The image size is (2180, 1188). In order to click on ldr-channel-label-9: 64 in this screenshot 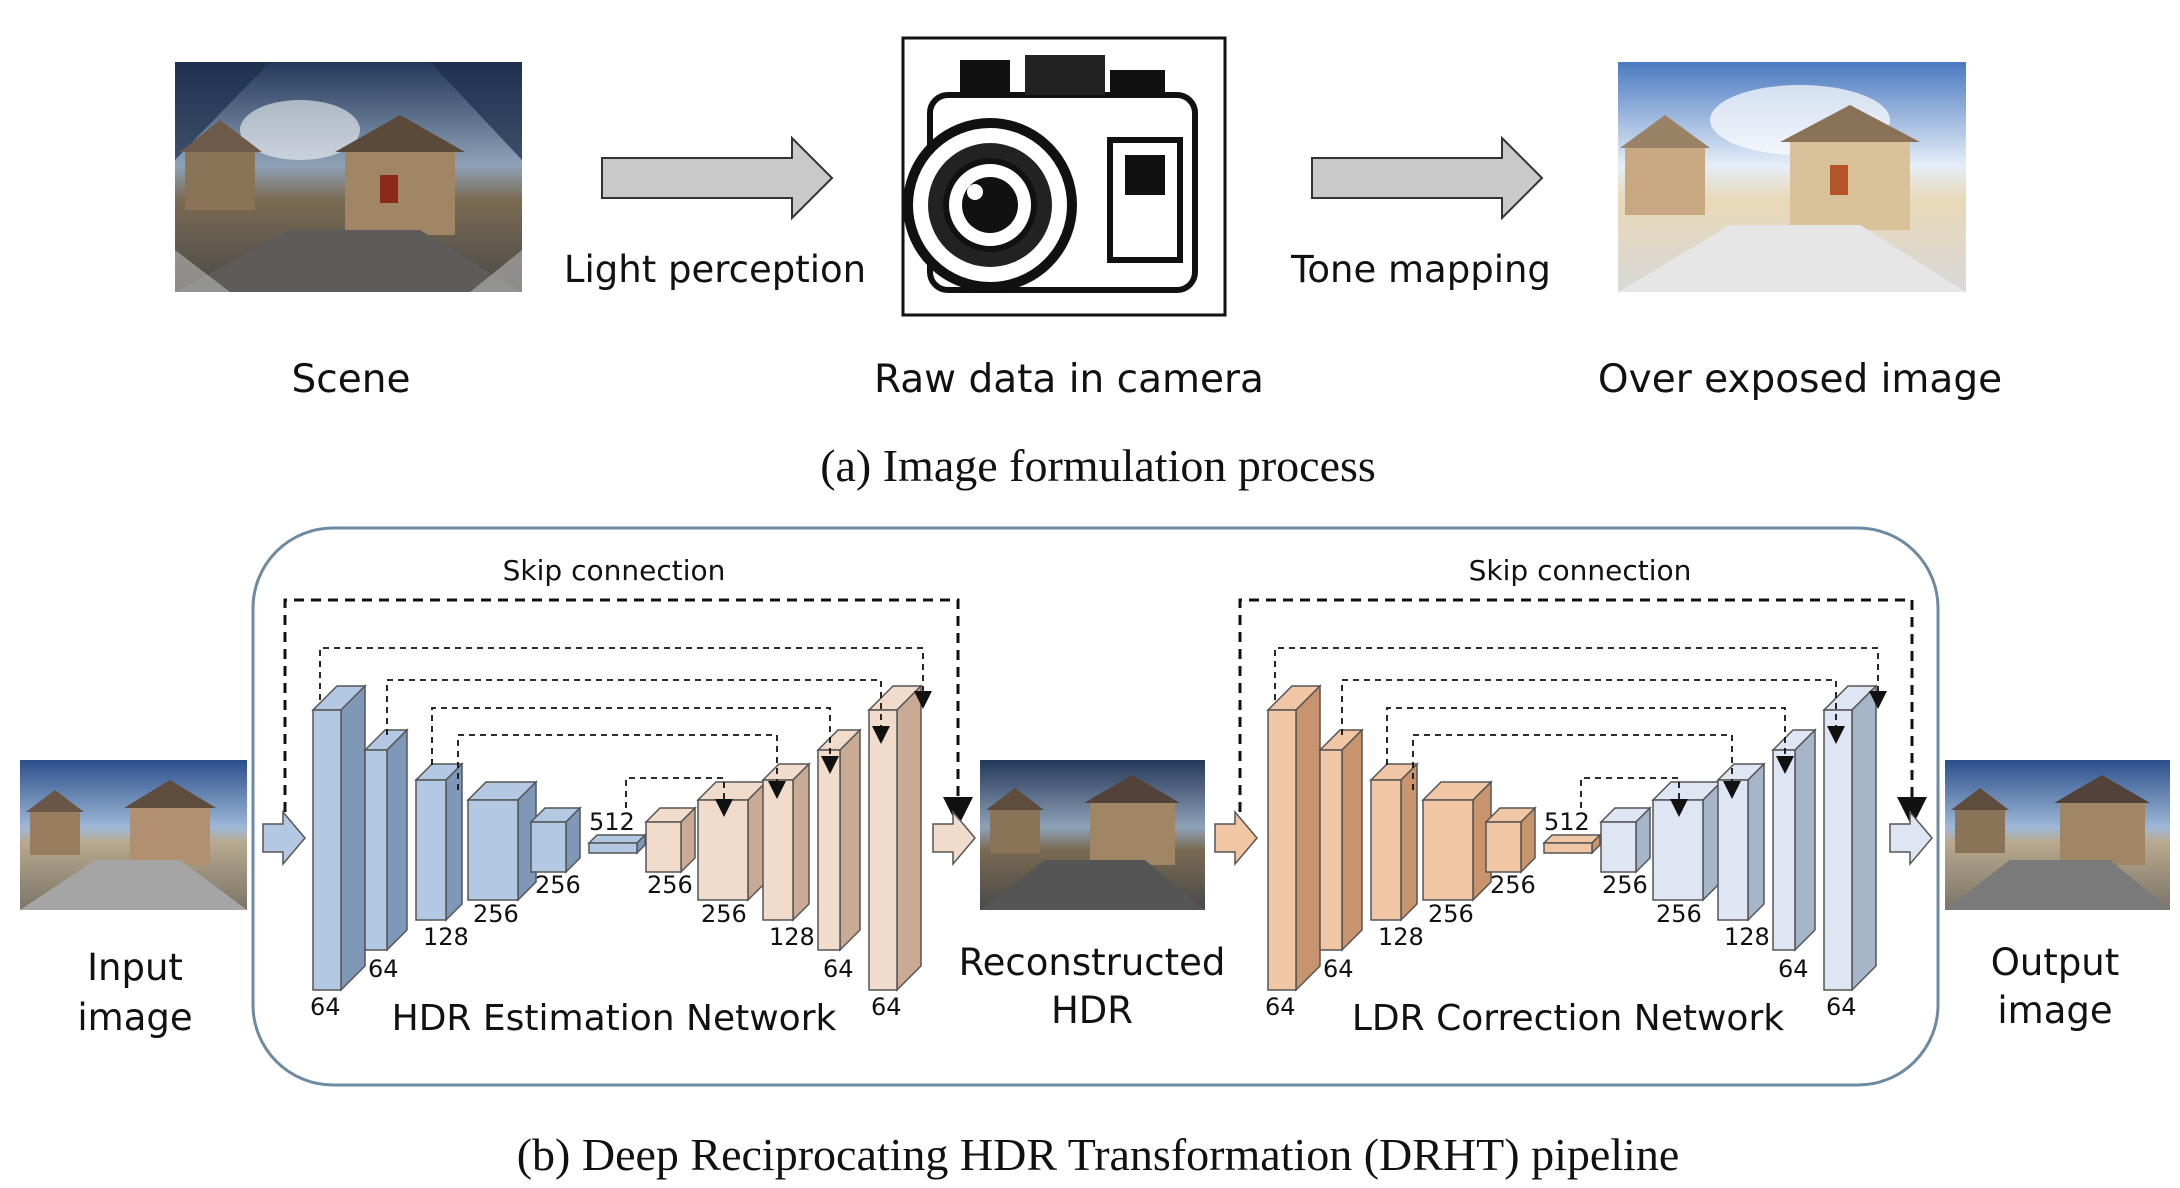, I will do `click(1793, 969)`.